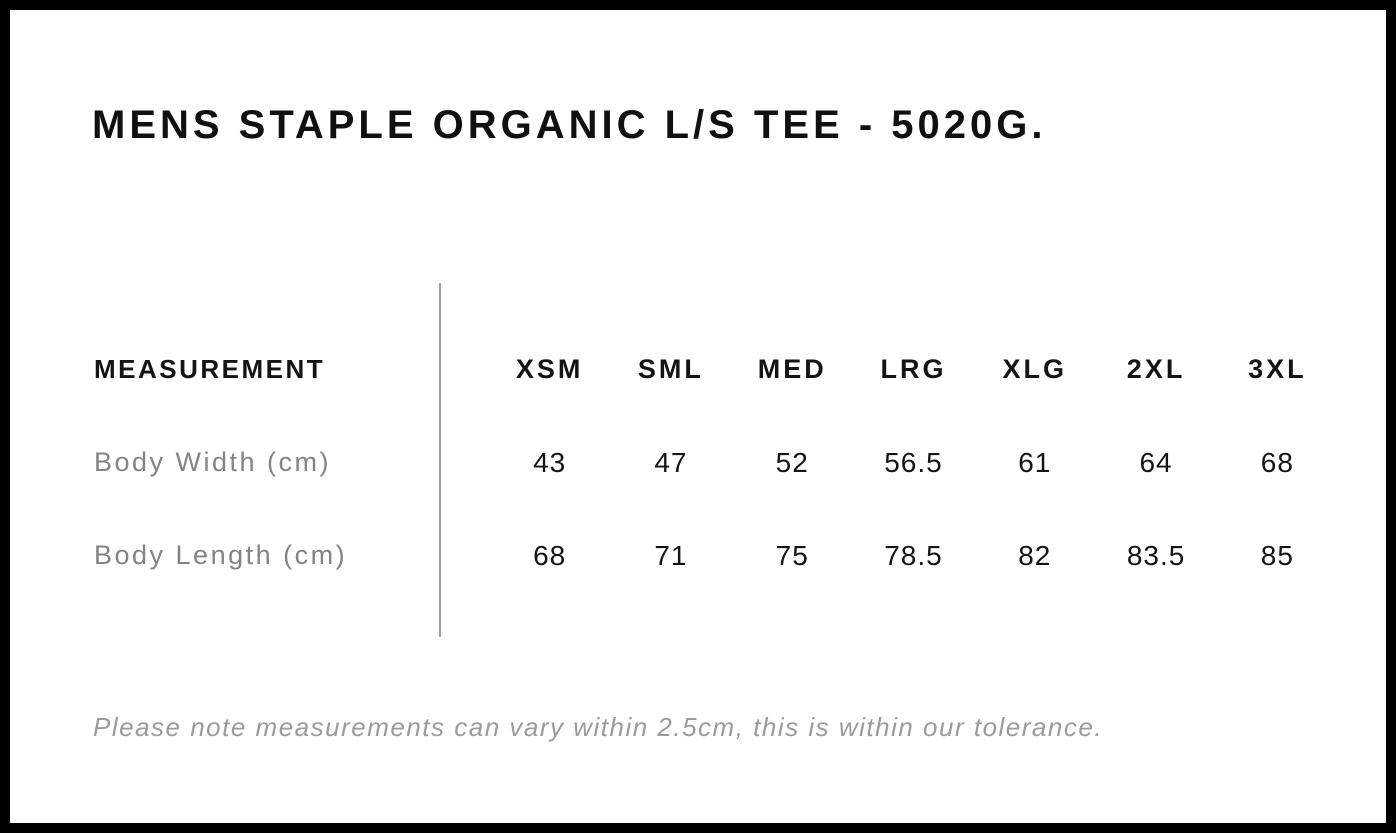  I want to click on cell-body-length-3xl: 85, so click(1277, 555).